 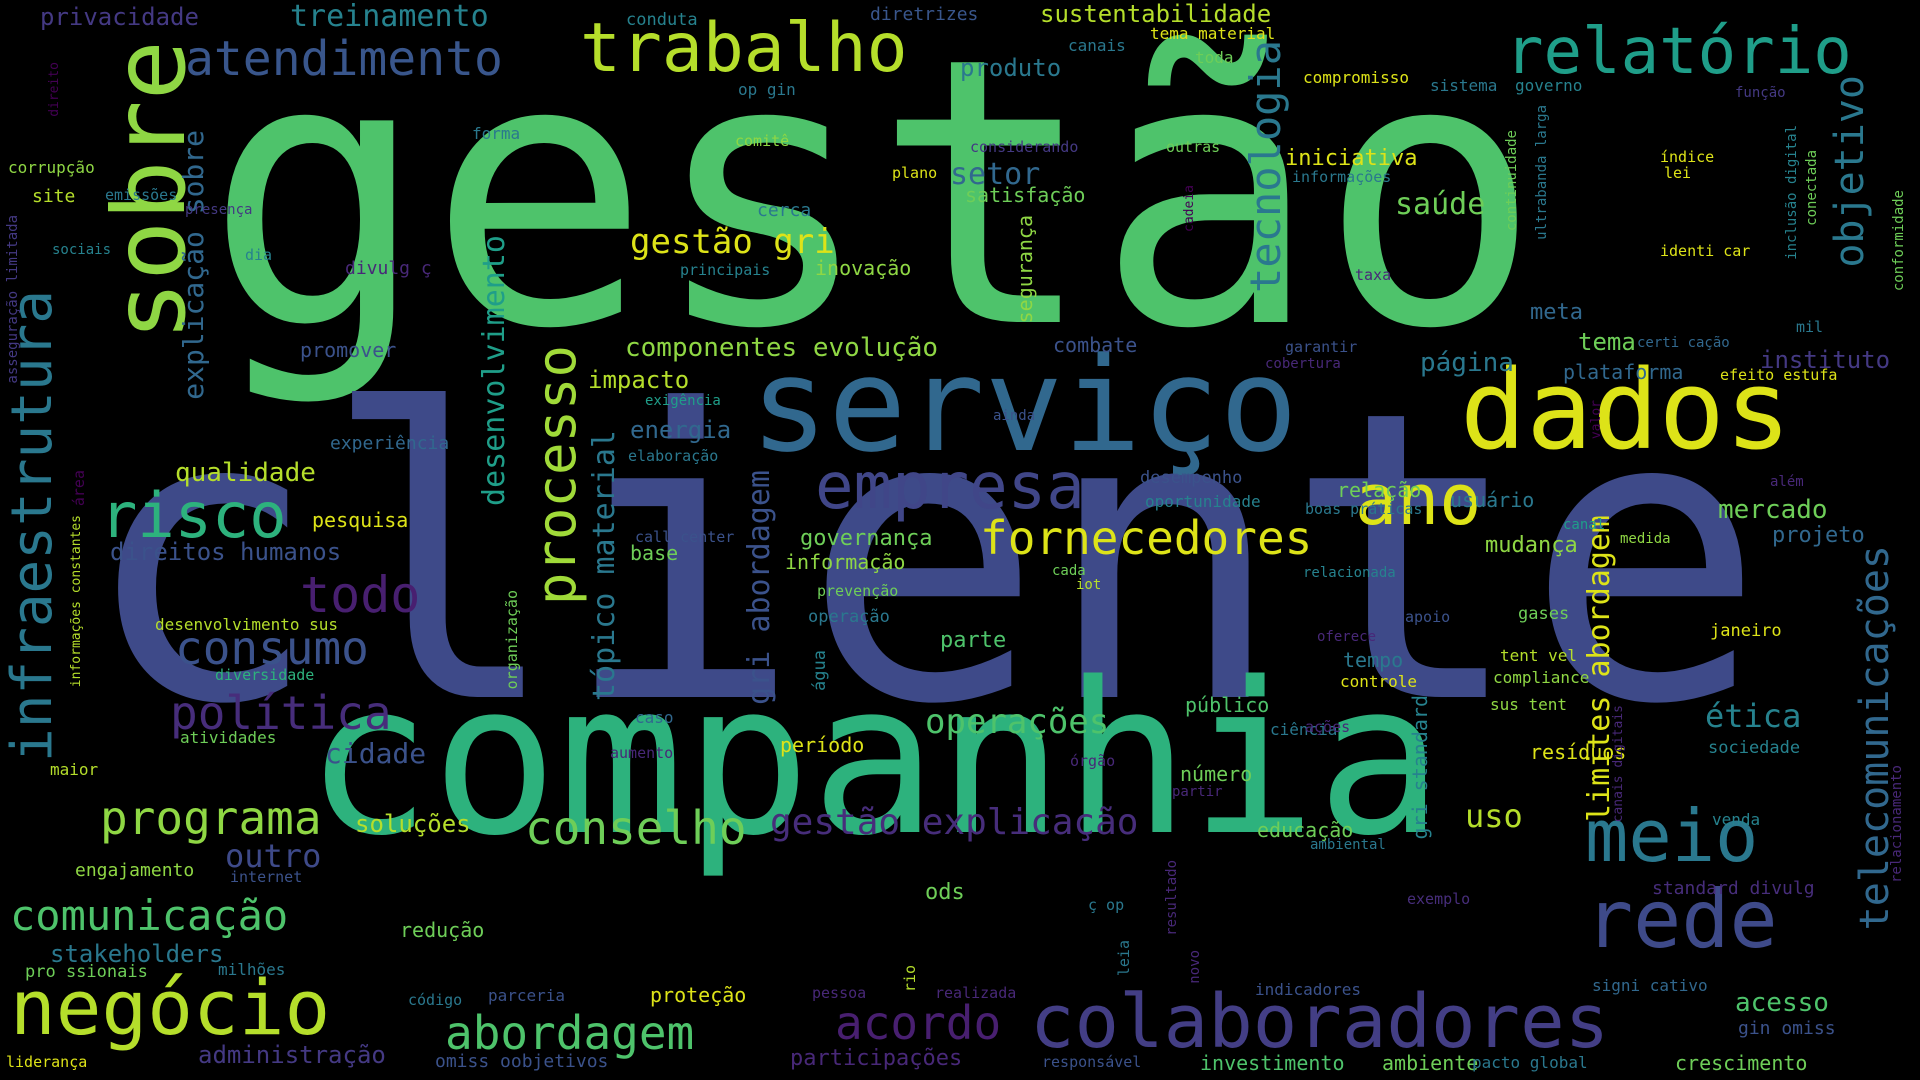 I want to click on word: tent vel, so click(x=1539, y=655).